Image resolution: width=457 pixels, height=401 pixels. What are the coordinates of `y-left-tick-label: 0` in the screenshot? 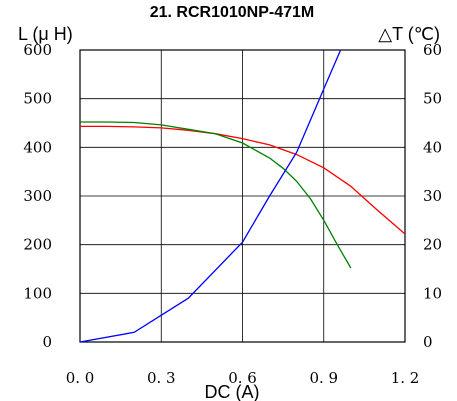 It's located at (47, 342).